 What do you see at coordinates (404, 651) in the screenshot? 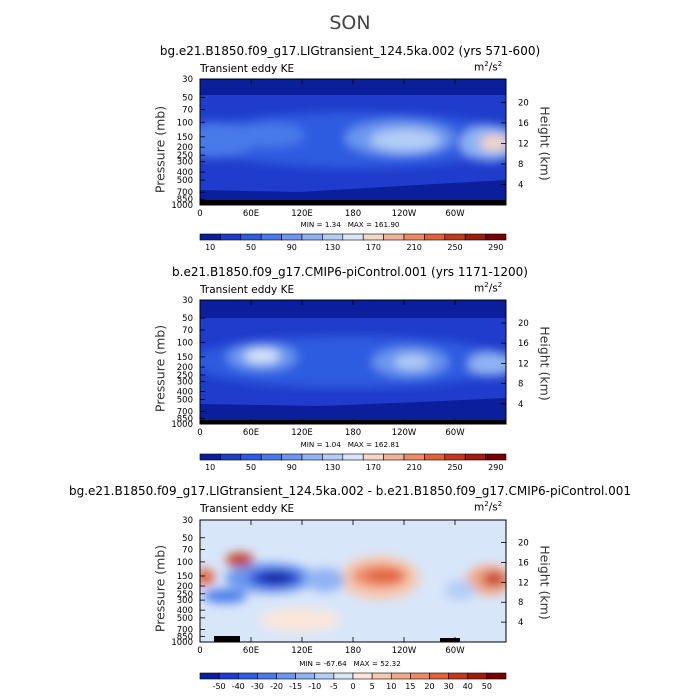
I see `lon-tick-label: 120W` at bounding box center [404, 651].